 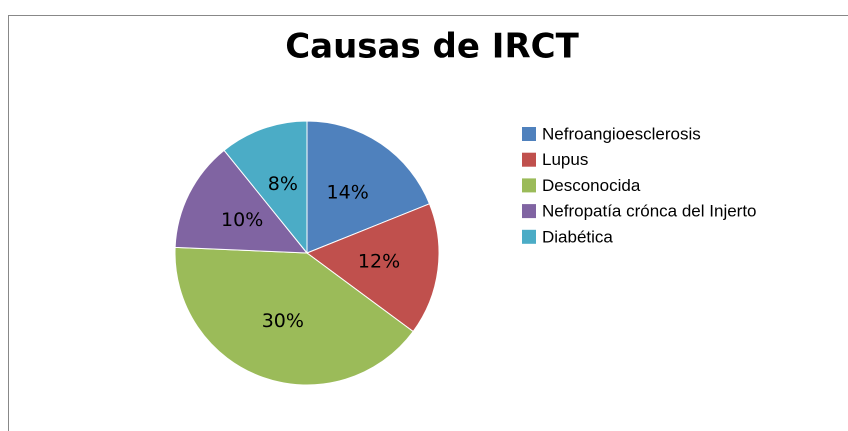 What do you see at coordinates (379, 262) in the screenshot?
I see `data-label: 12%` at bounding box center [379, 262].